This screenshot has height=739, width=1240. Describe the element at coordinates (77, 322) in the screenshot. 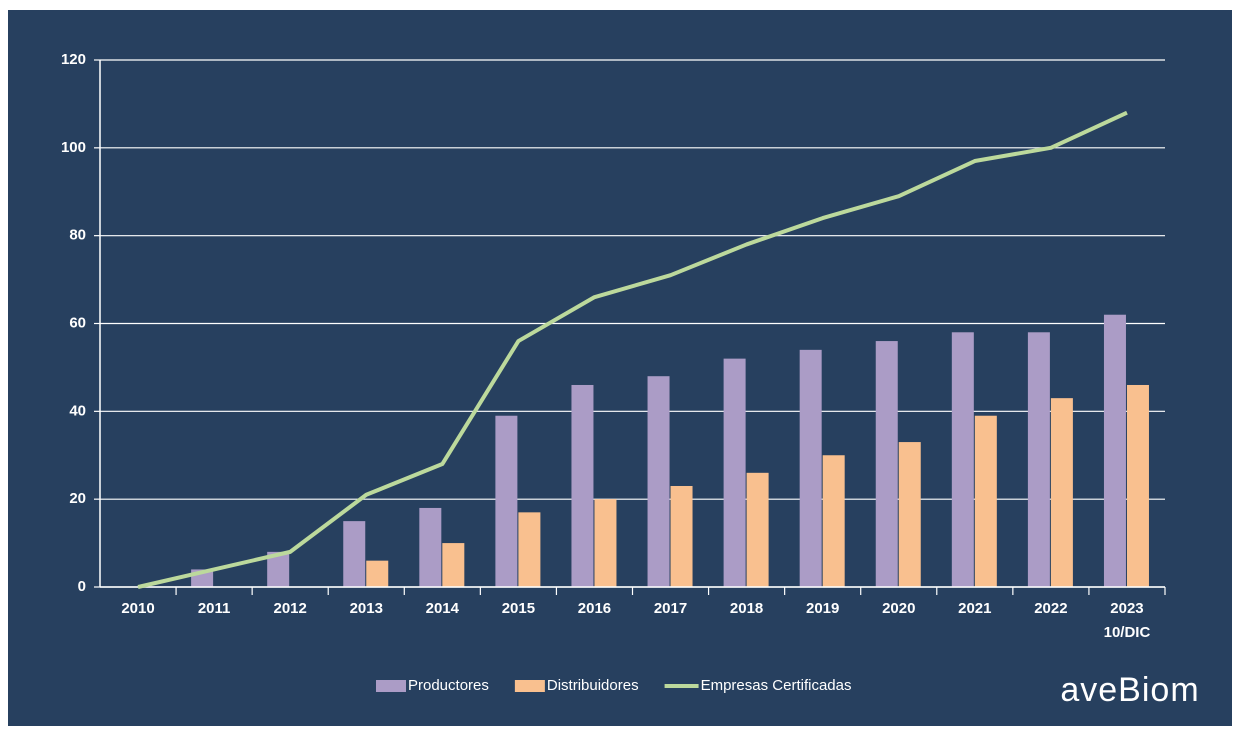

I see `y-tick-label: 60` at that location.